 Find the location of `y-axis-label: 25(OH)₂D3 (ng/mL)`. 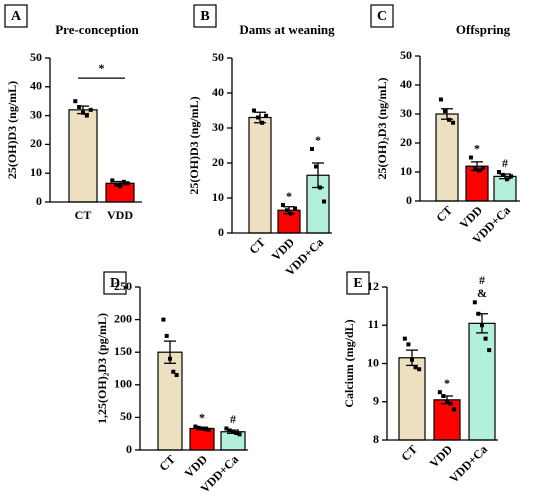

y-axis-label: 25(OH)₂D3 (ng/mL) is located at coordinates (382, 129).